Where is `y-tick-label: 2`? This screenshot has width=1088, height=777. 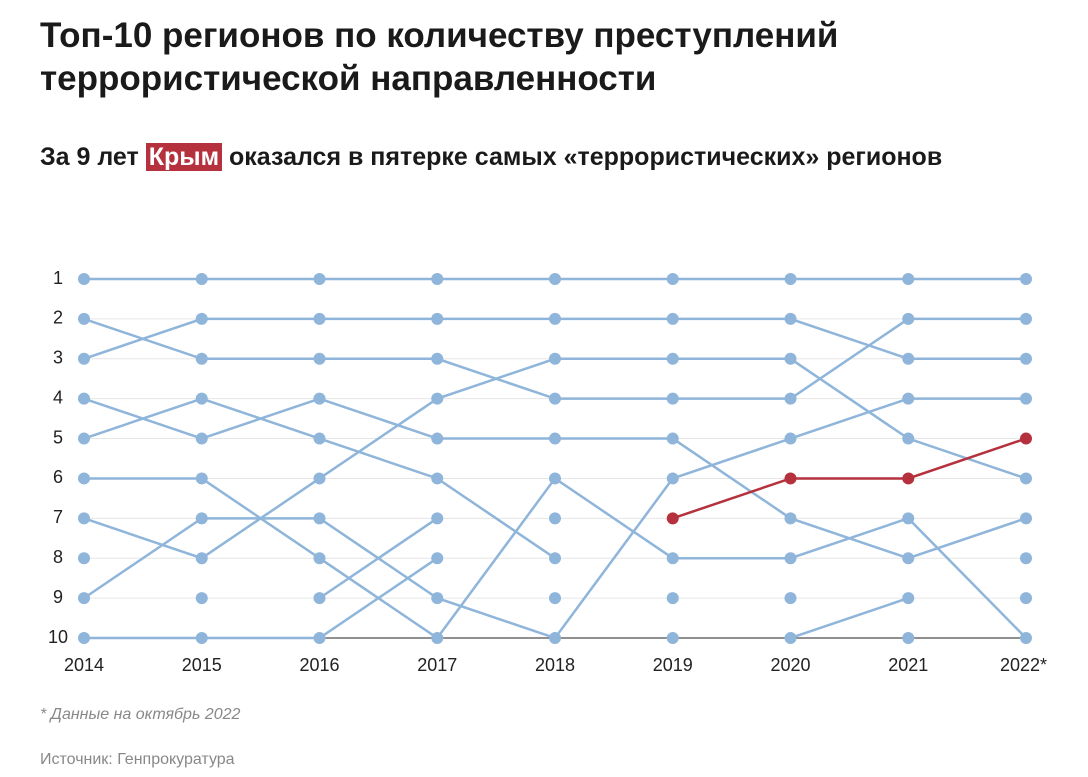 y-tick-label: 2 is located at coordinates (58, 318).